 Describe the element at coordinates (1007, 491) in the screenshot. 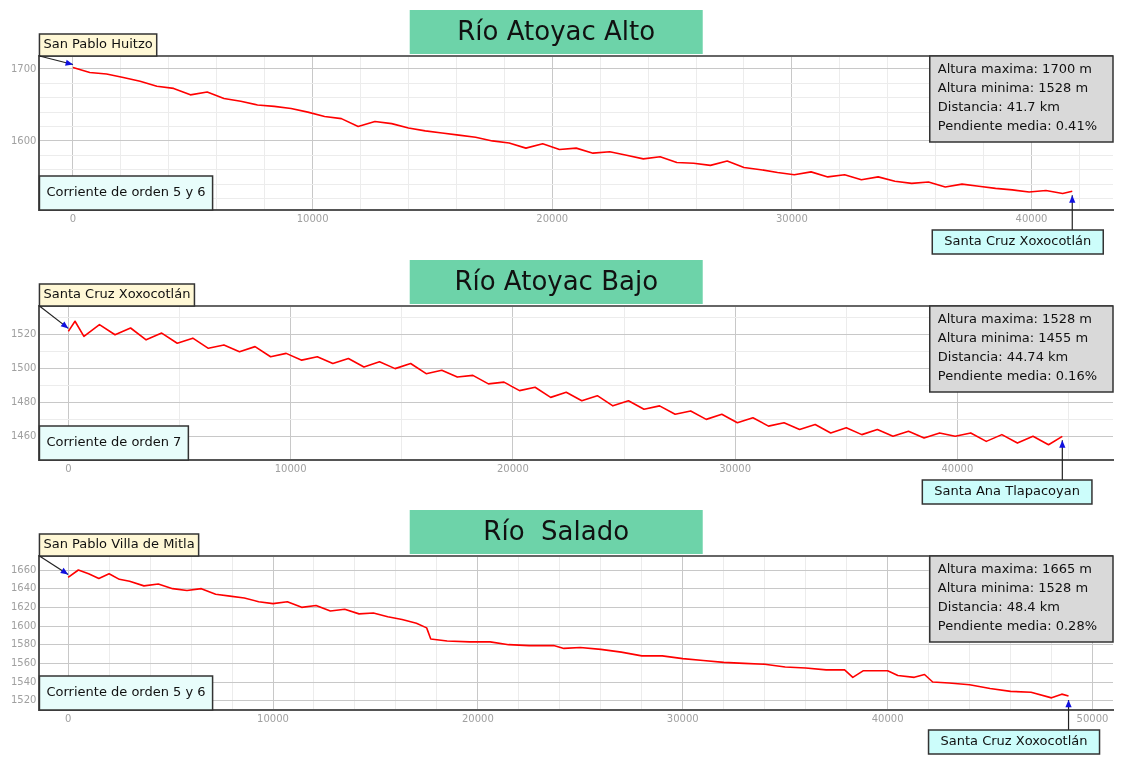

I see `annotation: Santa Ana Tlapacoyan` at that location.